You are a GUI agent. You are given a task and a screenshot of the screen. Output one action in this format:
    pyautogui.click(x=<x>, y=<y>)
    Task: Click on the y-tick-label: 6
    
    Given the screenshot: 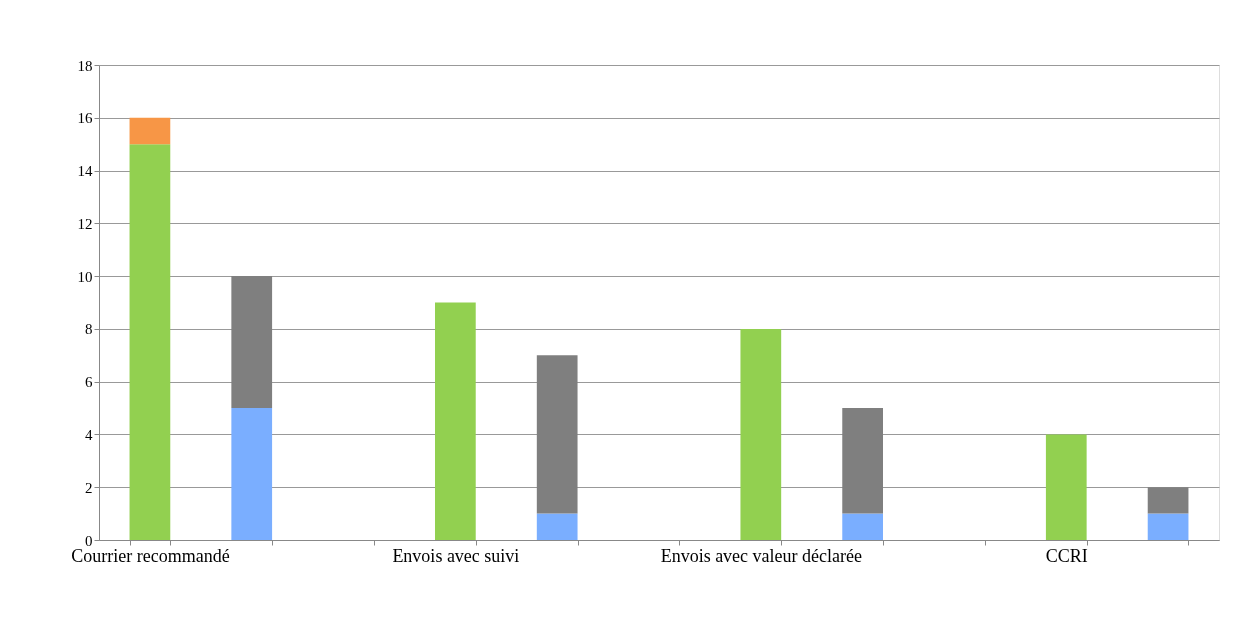 What is the action you would take?
    pyautogui.click(x=89, y=382)
    